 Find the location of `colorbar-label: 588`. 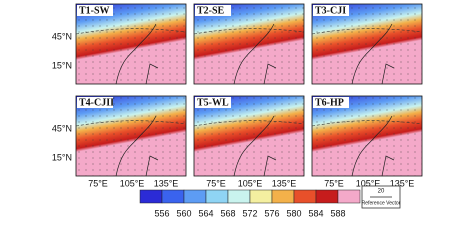

colorbar-label: 588 is located at coordinates (337, 213).